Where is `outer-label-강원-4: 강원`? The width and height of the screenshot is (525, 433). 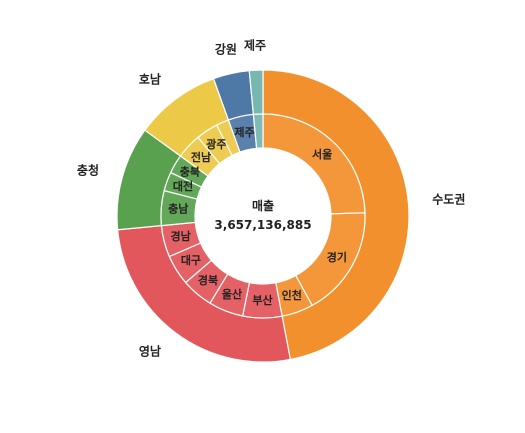
outer-label-강원-4: 강원 is located at coordinates (226, 50).